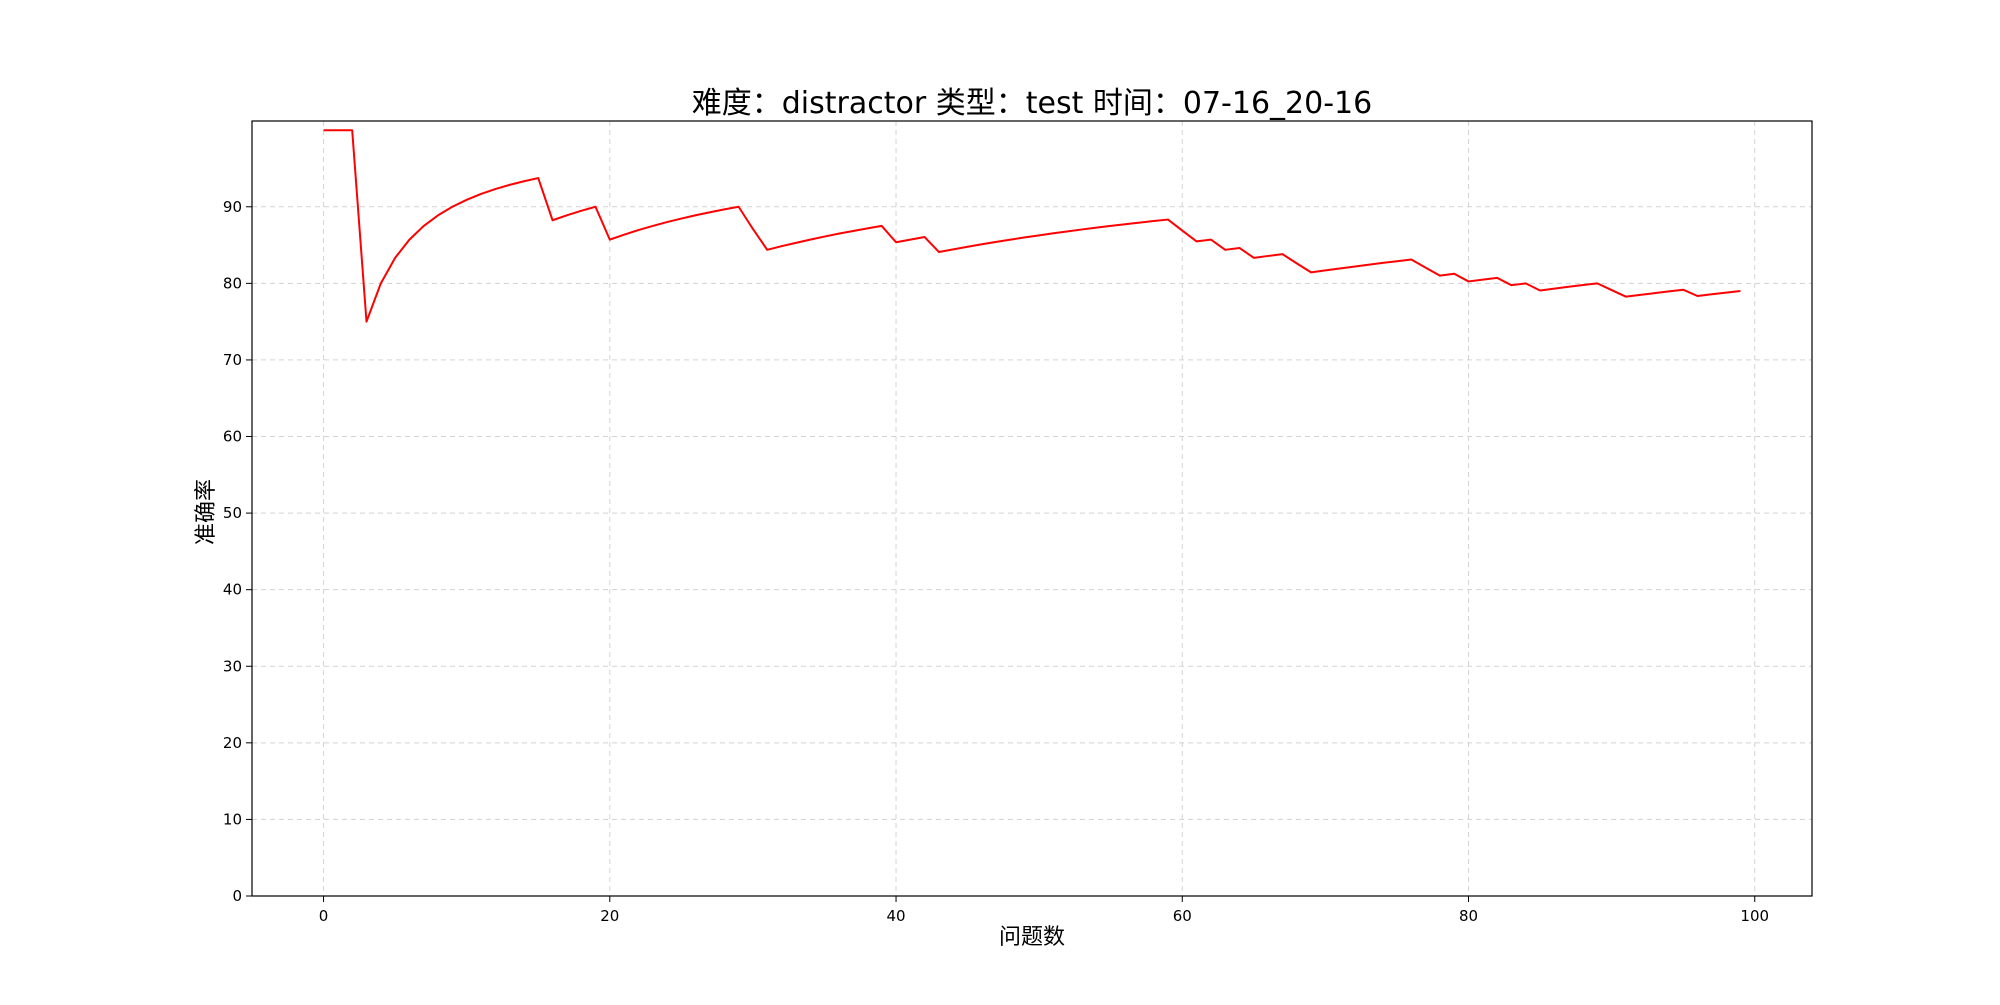  Describe the element at coordinates (206, 512) in the screenshot. I see `y-axis-label: 准确率` at that location.